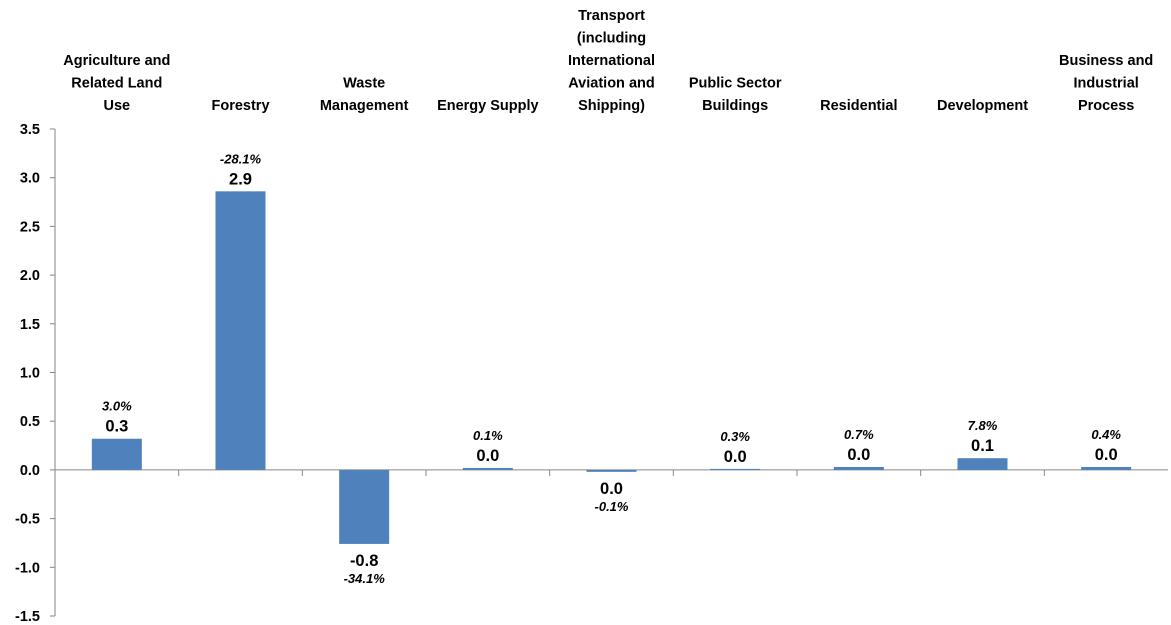 Image resolution: width=1171 pixels, height=625 pixels. I want to click on data-label-percent: 0.1%, so click(488, 435).